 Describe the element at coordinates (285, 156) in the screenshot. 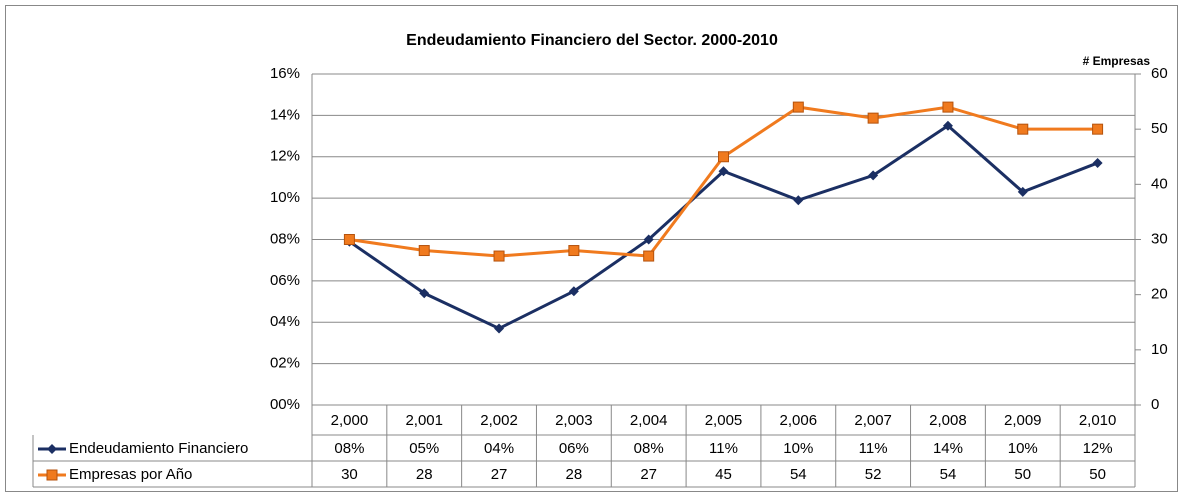

I see `y-tick-label: 12%` at that location.